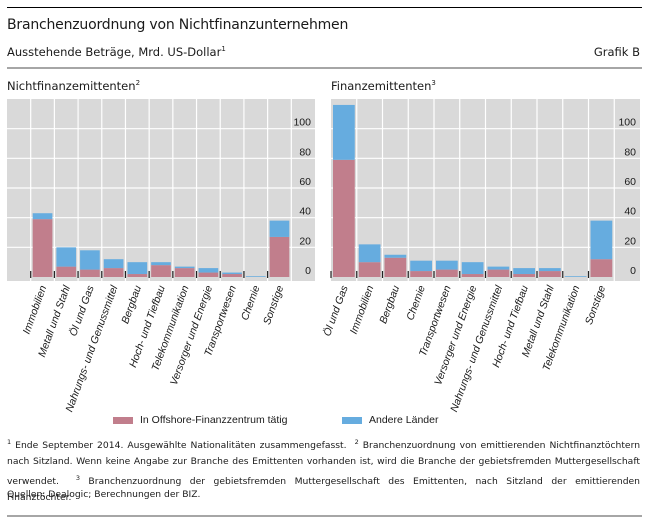 The width and height of the screenshot is (649, 528). I want to click on footnote-2-ref: 2, so click(356, 442).